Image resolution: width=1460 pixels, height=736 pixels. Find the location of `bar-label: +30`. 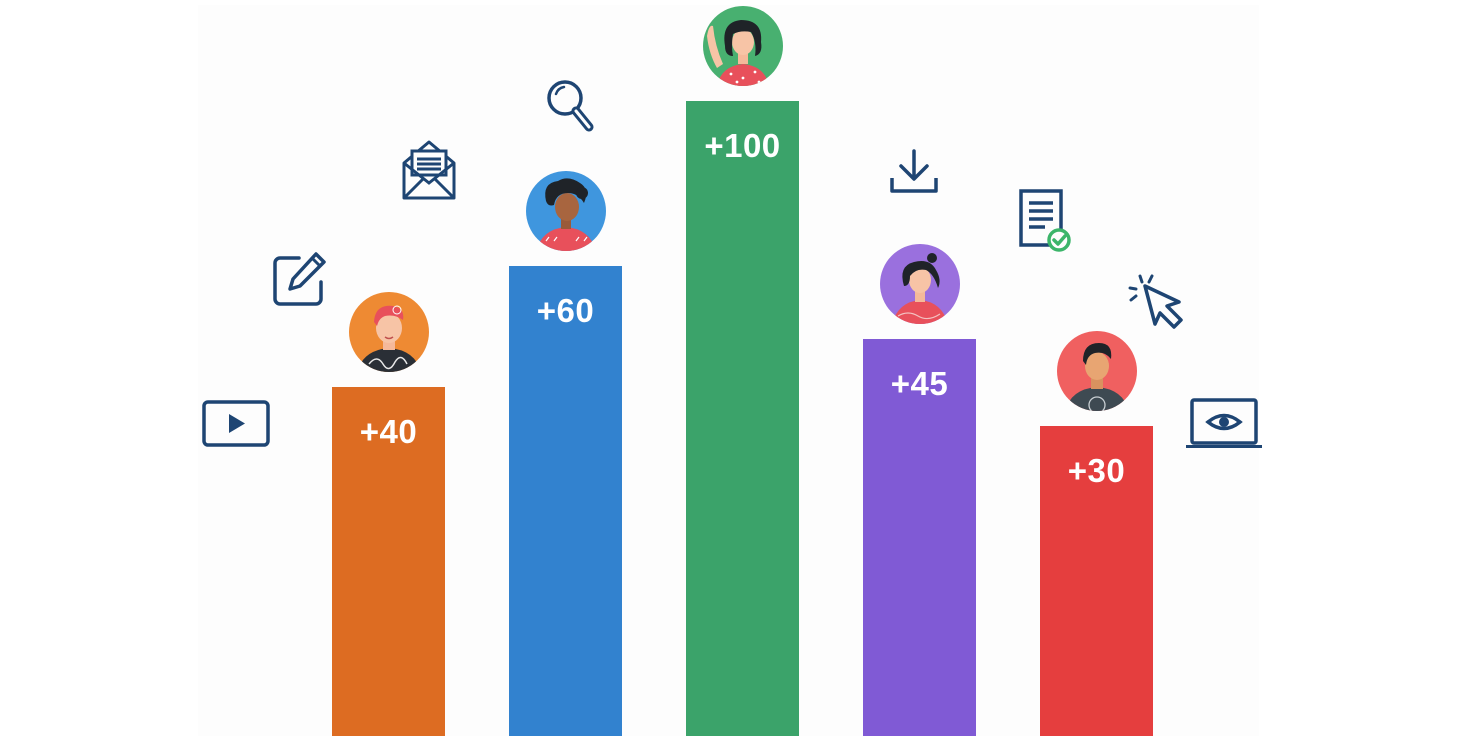

bar-label: +30 is located at coordinates (1096, 470).